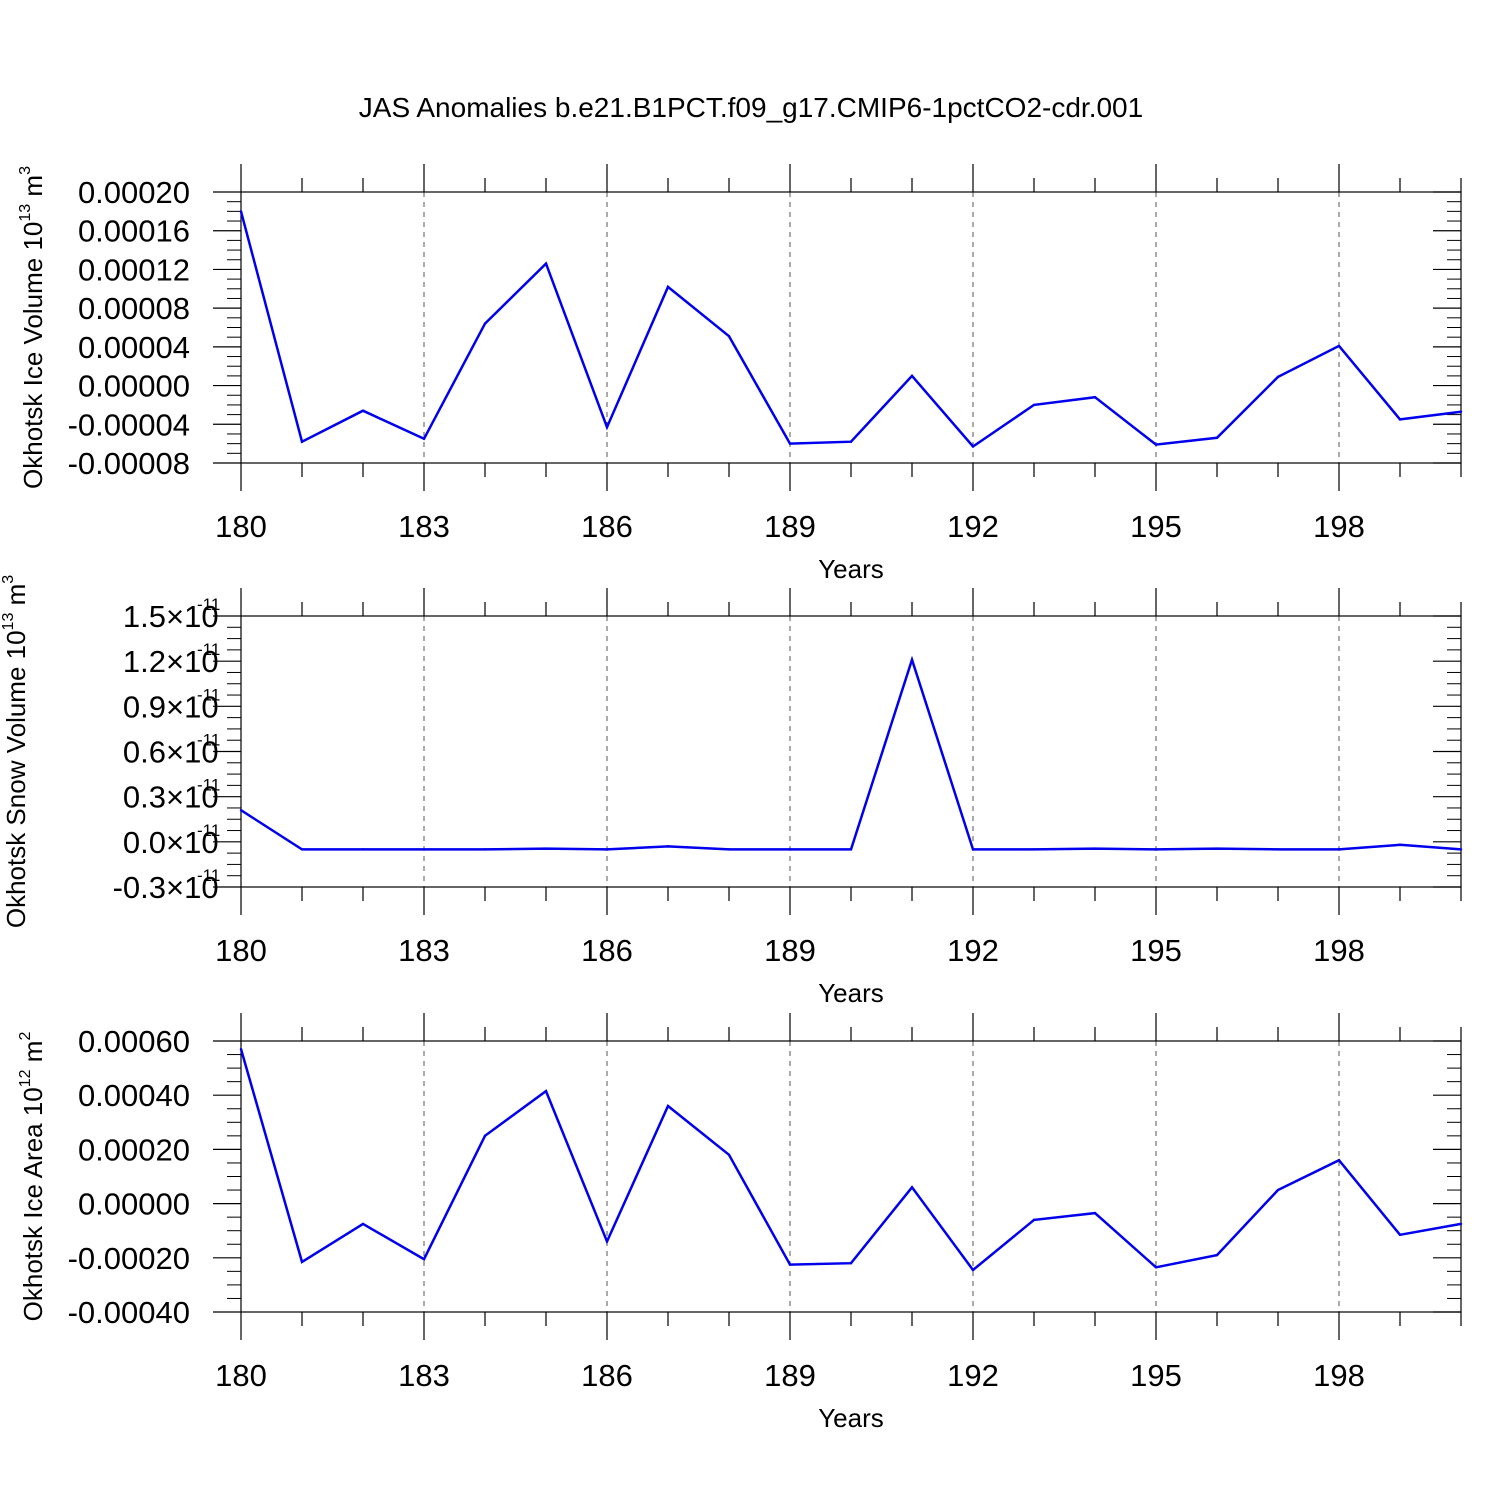  Describe the element at coordinates (134, 308) in the screenshot. I see `y-tick-label: 0.00008` at that location.